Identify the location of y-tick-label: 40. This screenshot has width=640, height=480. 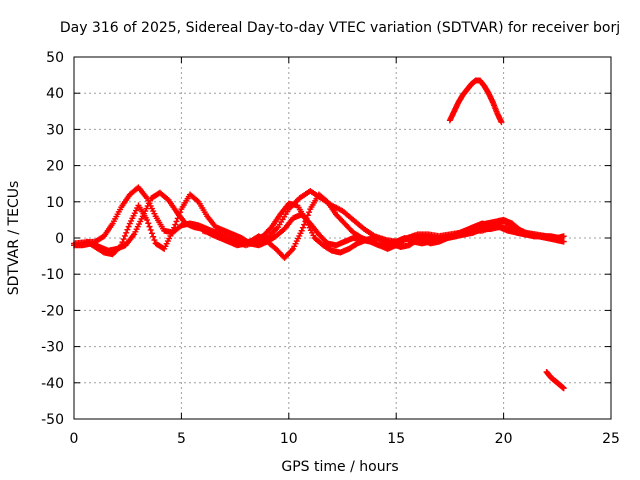
(55, 94).